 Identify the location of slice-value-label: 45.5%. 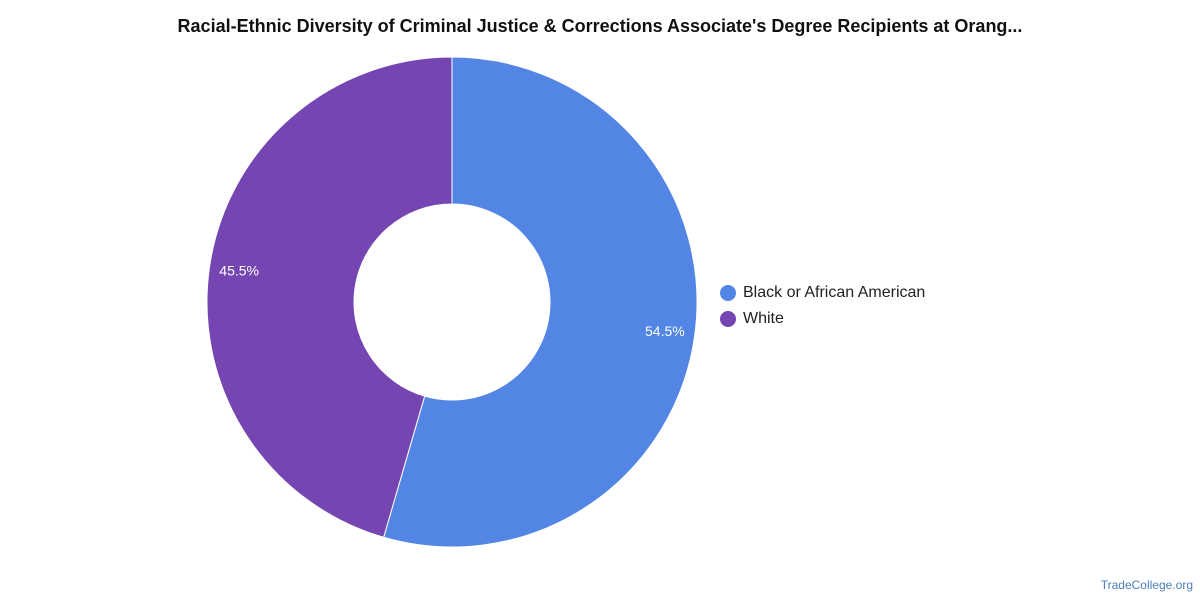
(239, 270).